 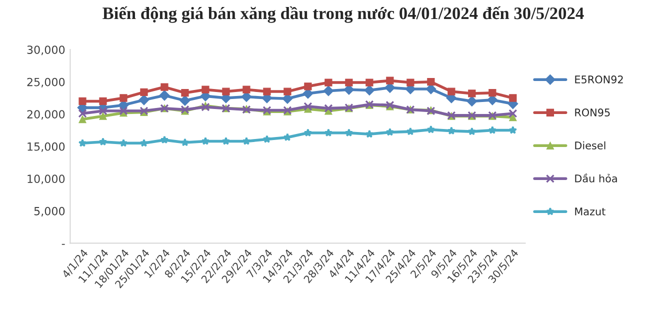 What do you see at coordinates (343, 14) in the screenshot?
I see `chart-title: Biến động giá bán xăng dầu trong nước 04/01/2024 đến 30/5/2024` at bounding box center [343, 14].